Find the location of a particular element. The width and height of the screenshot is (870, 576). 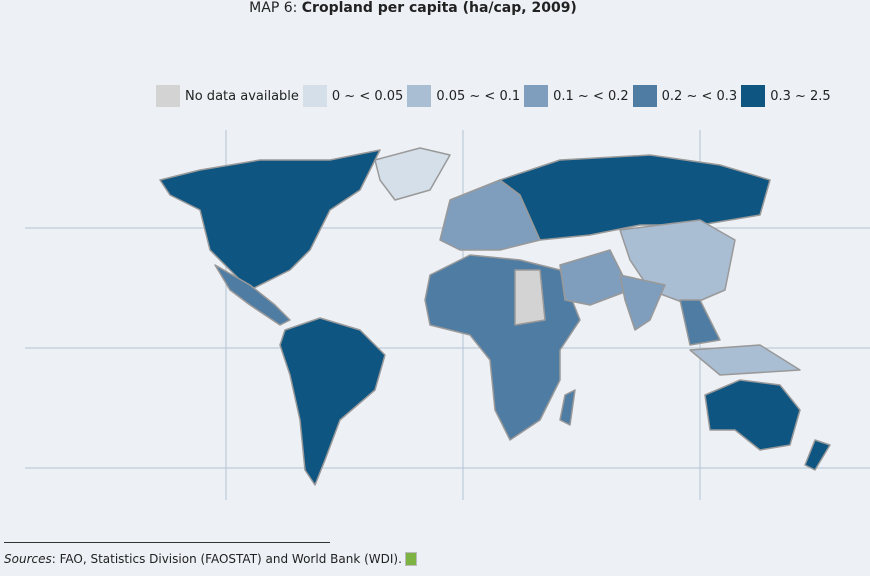

legend-item: 0.2 ~ < 0.3 is located at coordinates (685, 96).